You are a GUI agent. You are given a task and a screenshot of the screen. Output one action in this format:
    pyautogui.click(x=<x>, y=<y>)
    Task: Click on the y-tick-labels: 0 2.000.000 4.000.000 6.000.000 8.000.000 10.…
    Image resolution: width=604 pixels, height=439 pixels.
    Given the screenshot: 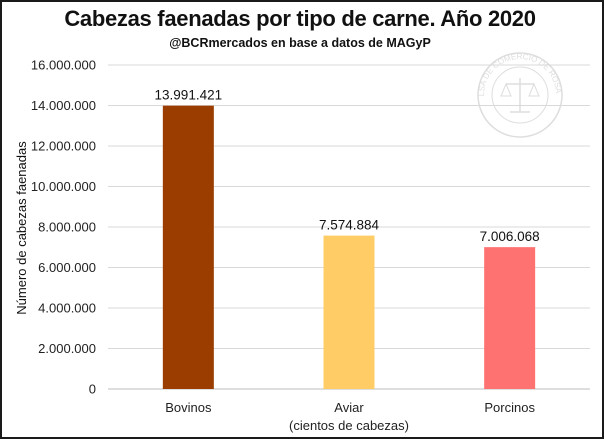 What is the action you would take?
    pyautogui.click(x=63, y=227)
    